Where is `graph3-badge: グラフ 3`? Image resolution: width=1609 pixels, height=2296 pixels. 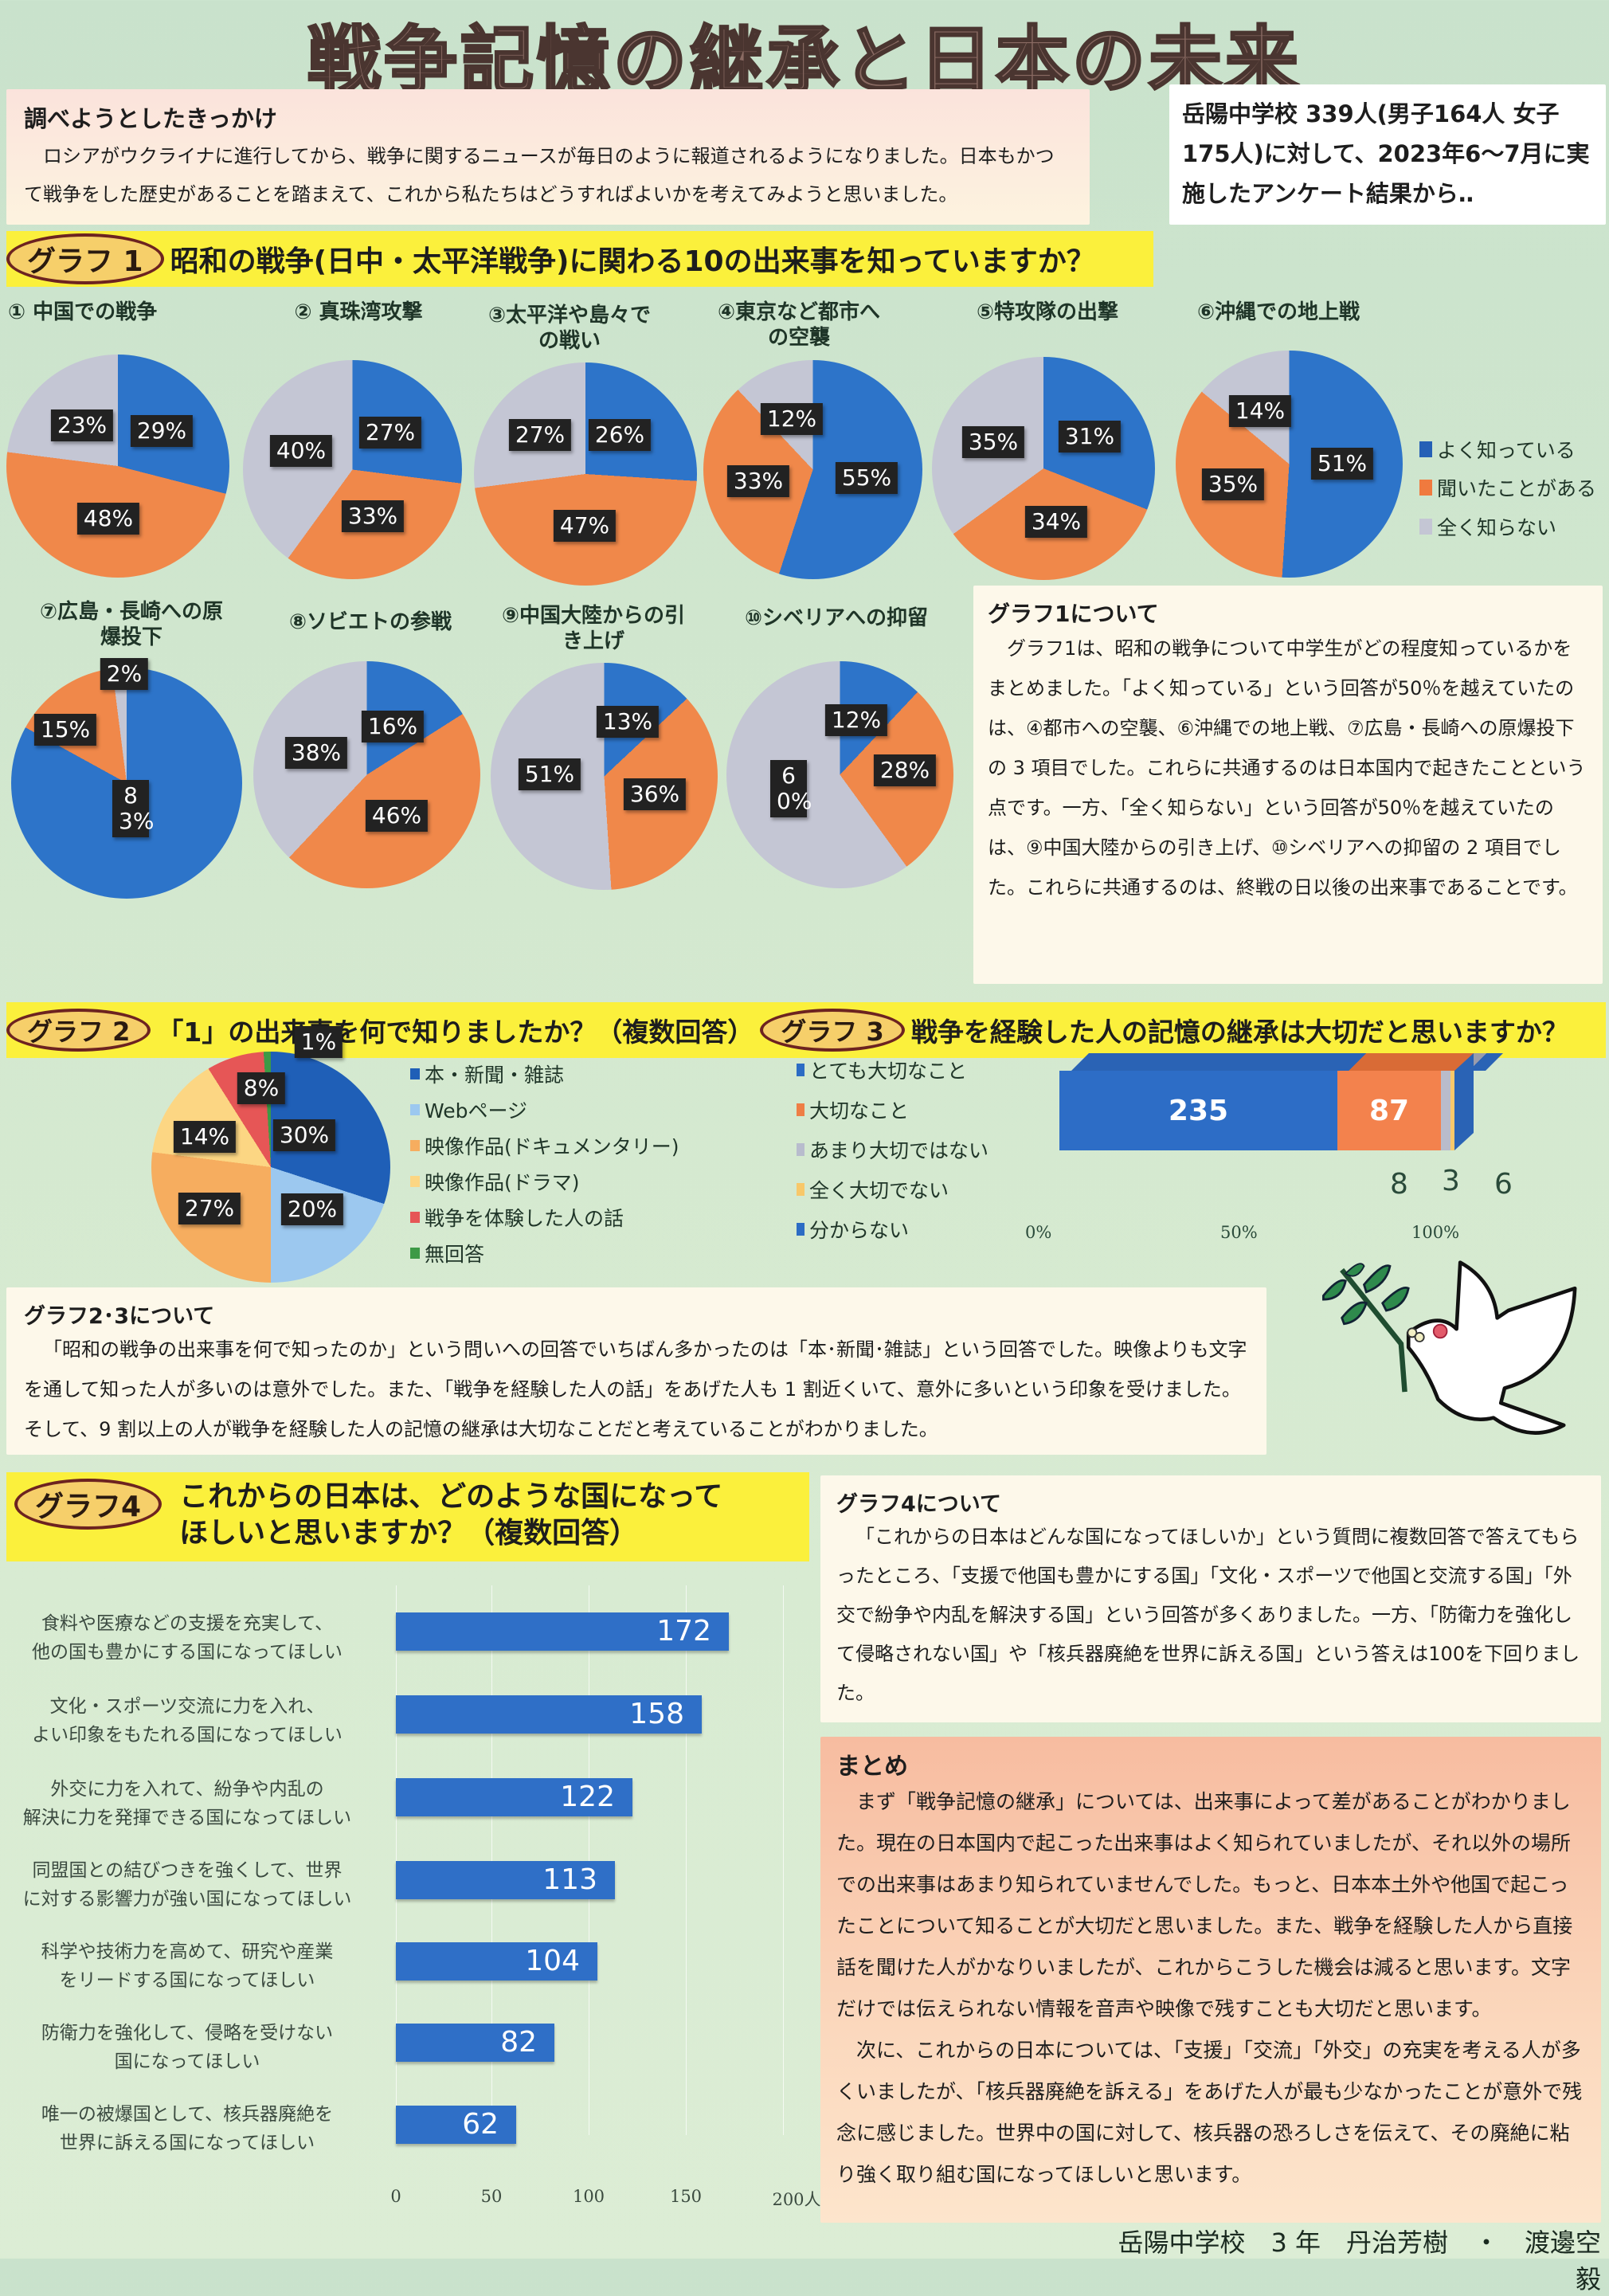
graph3-badge: グラフ 3 is located at coordinates (833, 1031).